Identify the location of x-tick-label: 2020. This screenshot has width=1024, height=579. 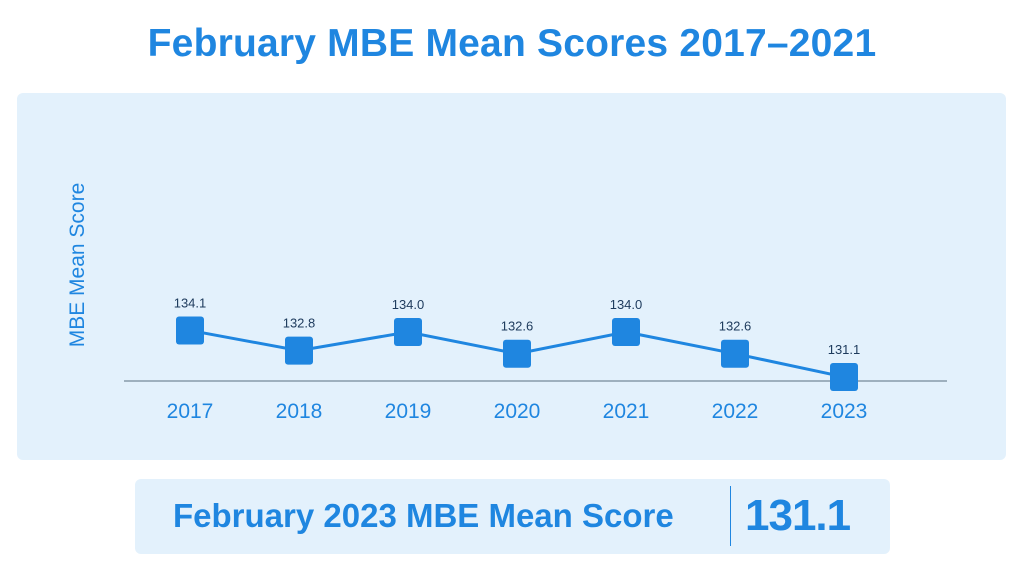
(517, 411).